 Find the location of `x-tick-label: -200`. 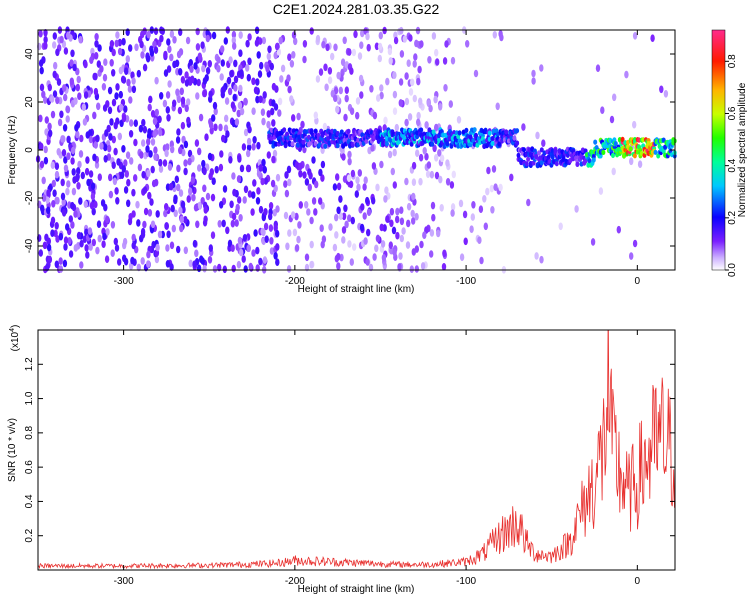

x-tick-label: -200 is located at coordinates (295, 281).